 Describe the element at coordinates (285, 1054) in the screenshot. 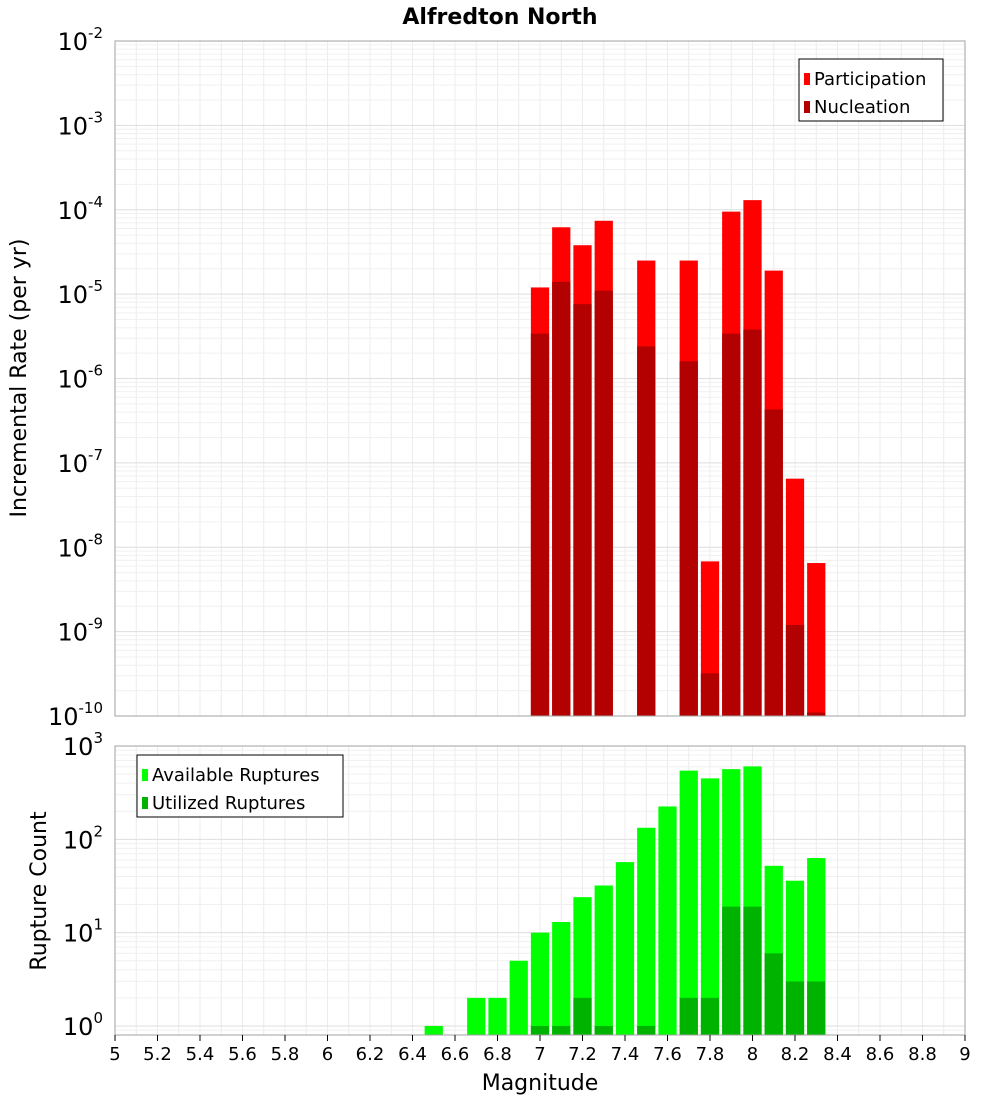

I see `x-tick-label: 5.8` at that location.